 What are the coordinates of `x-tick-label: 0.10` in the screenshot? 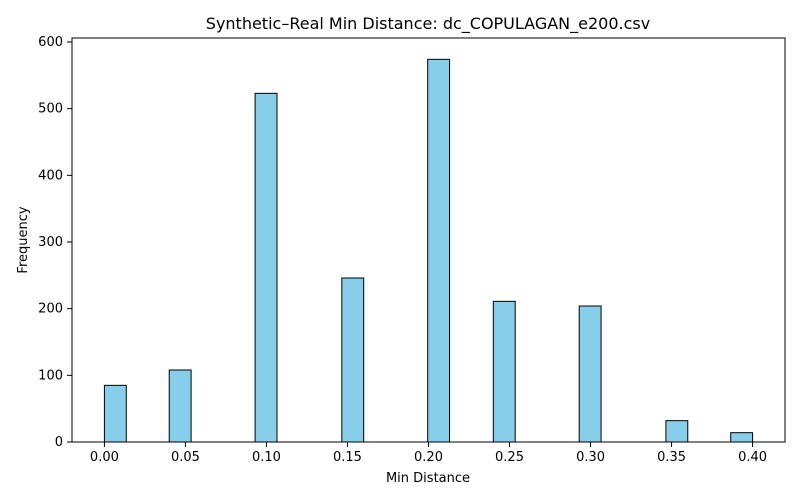 It's located at (266, 457).